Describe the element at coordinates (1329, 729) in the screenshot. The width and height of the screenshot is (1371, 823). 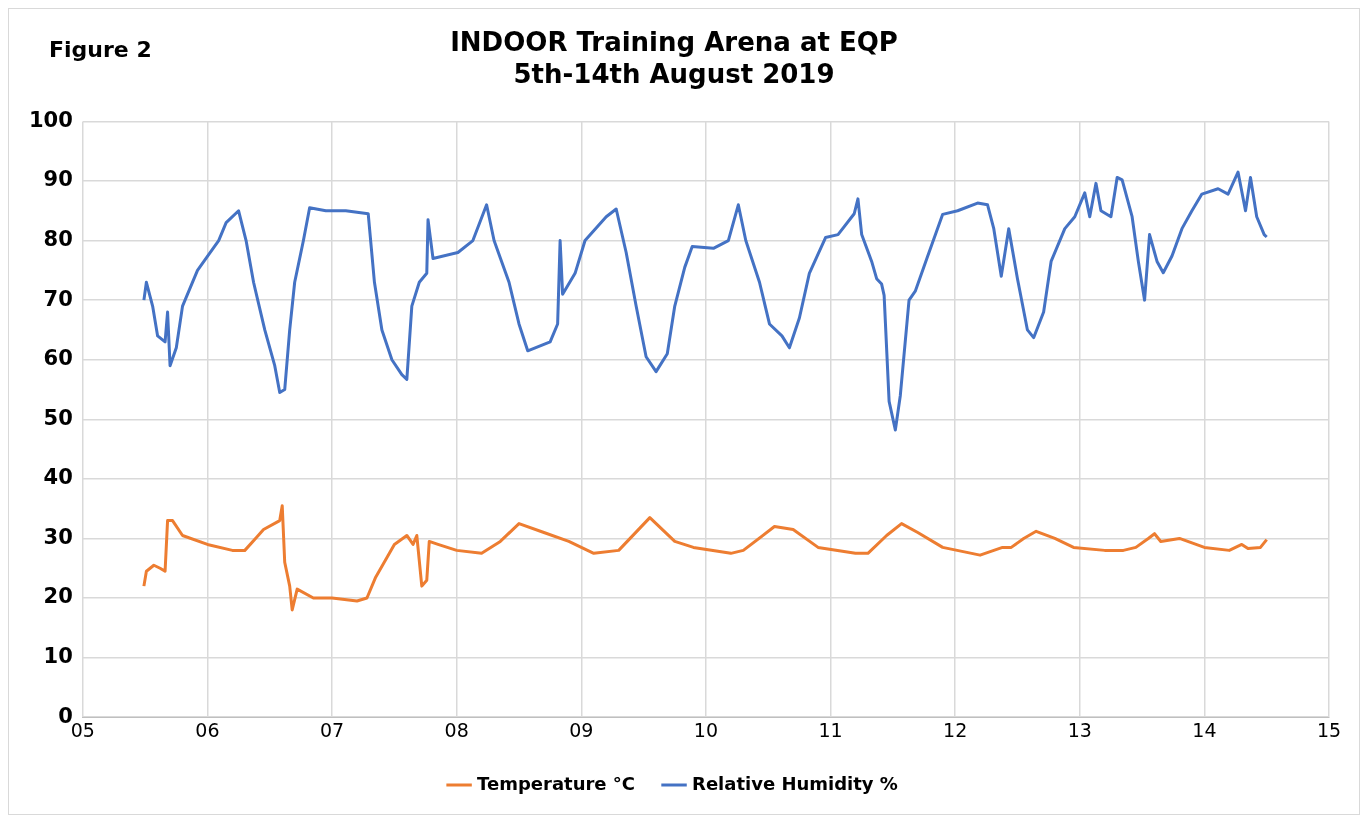
I see `x-tick-label: 15` at that location.